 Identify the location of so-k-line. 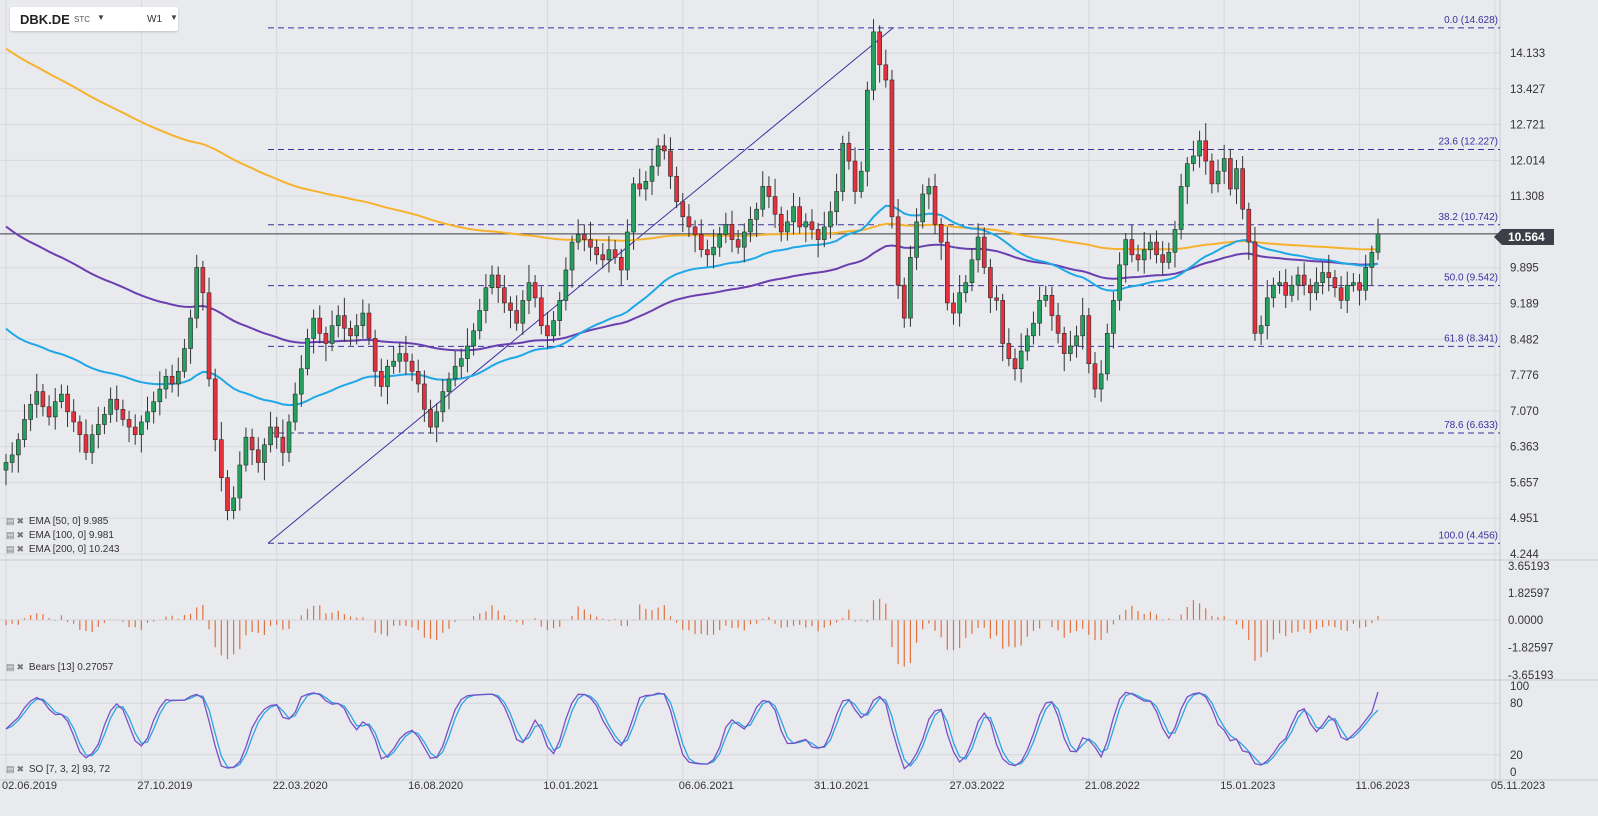
(692, 730).